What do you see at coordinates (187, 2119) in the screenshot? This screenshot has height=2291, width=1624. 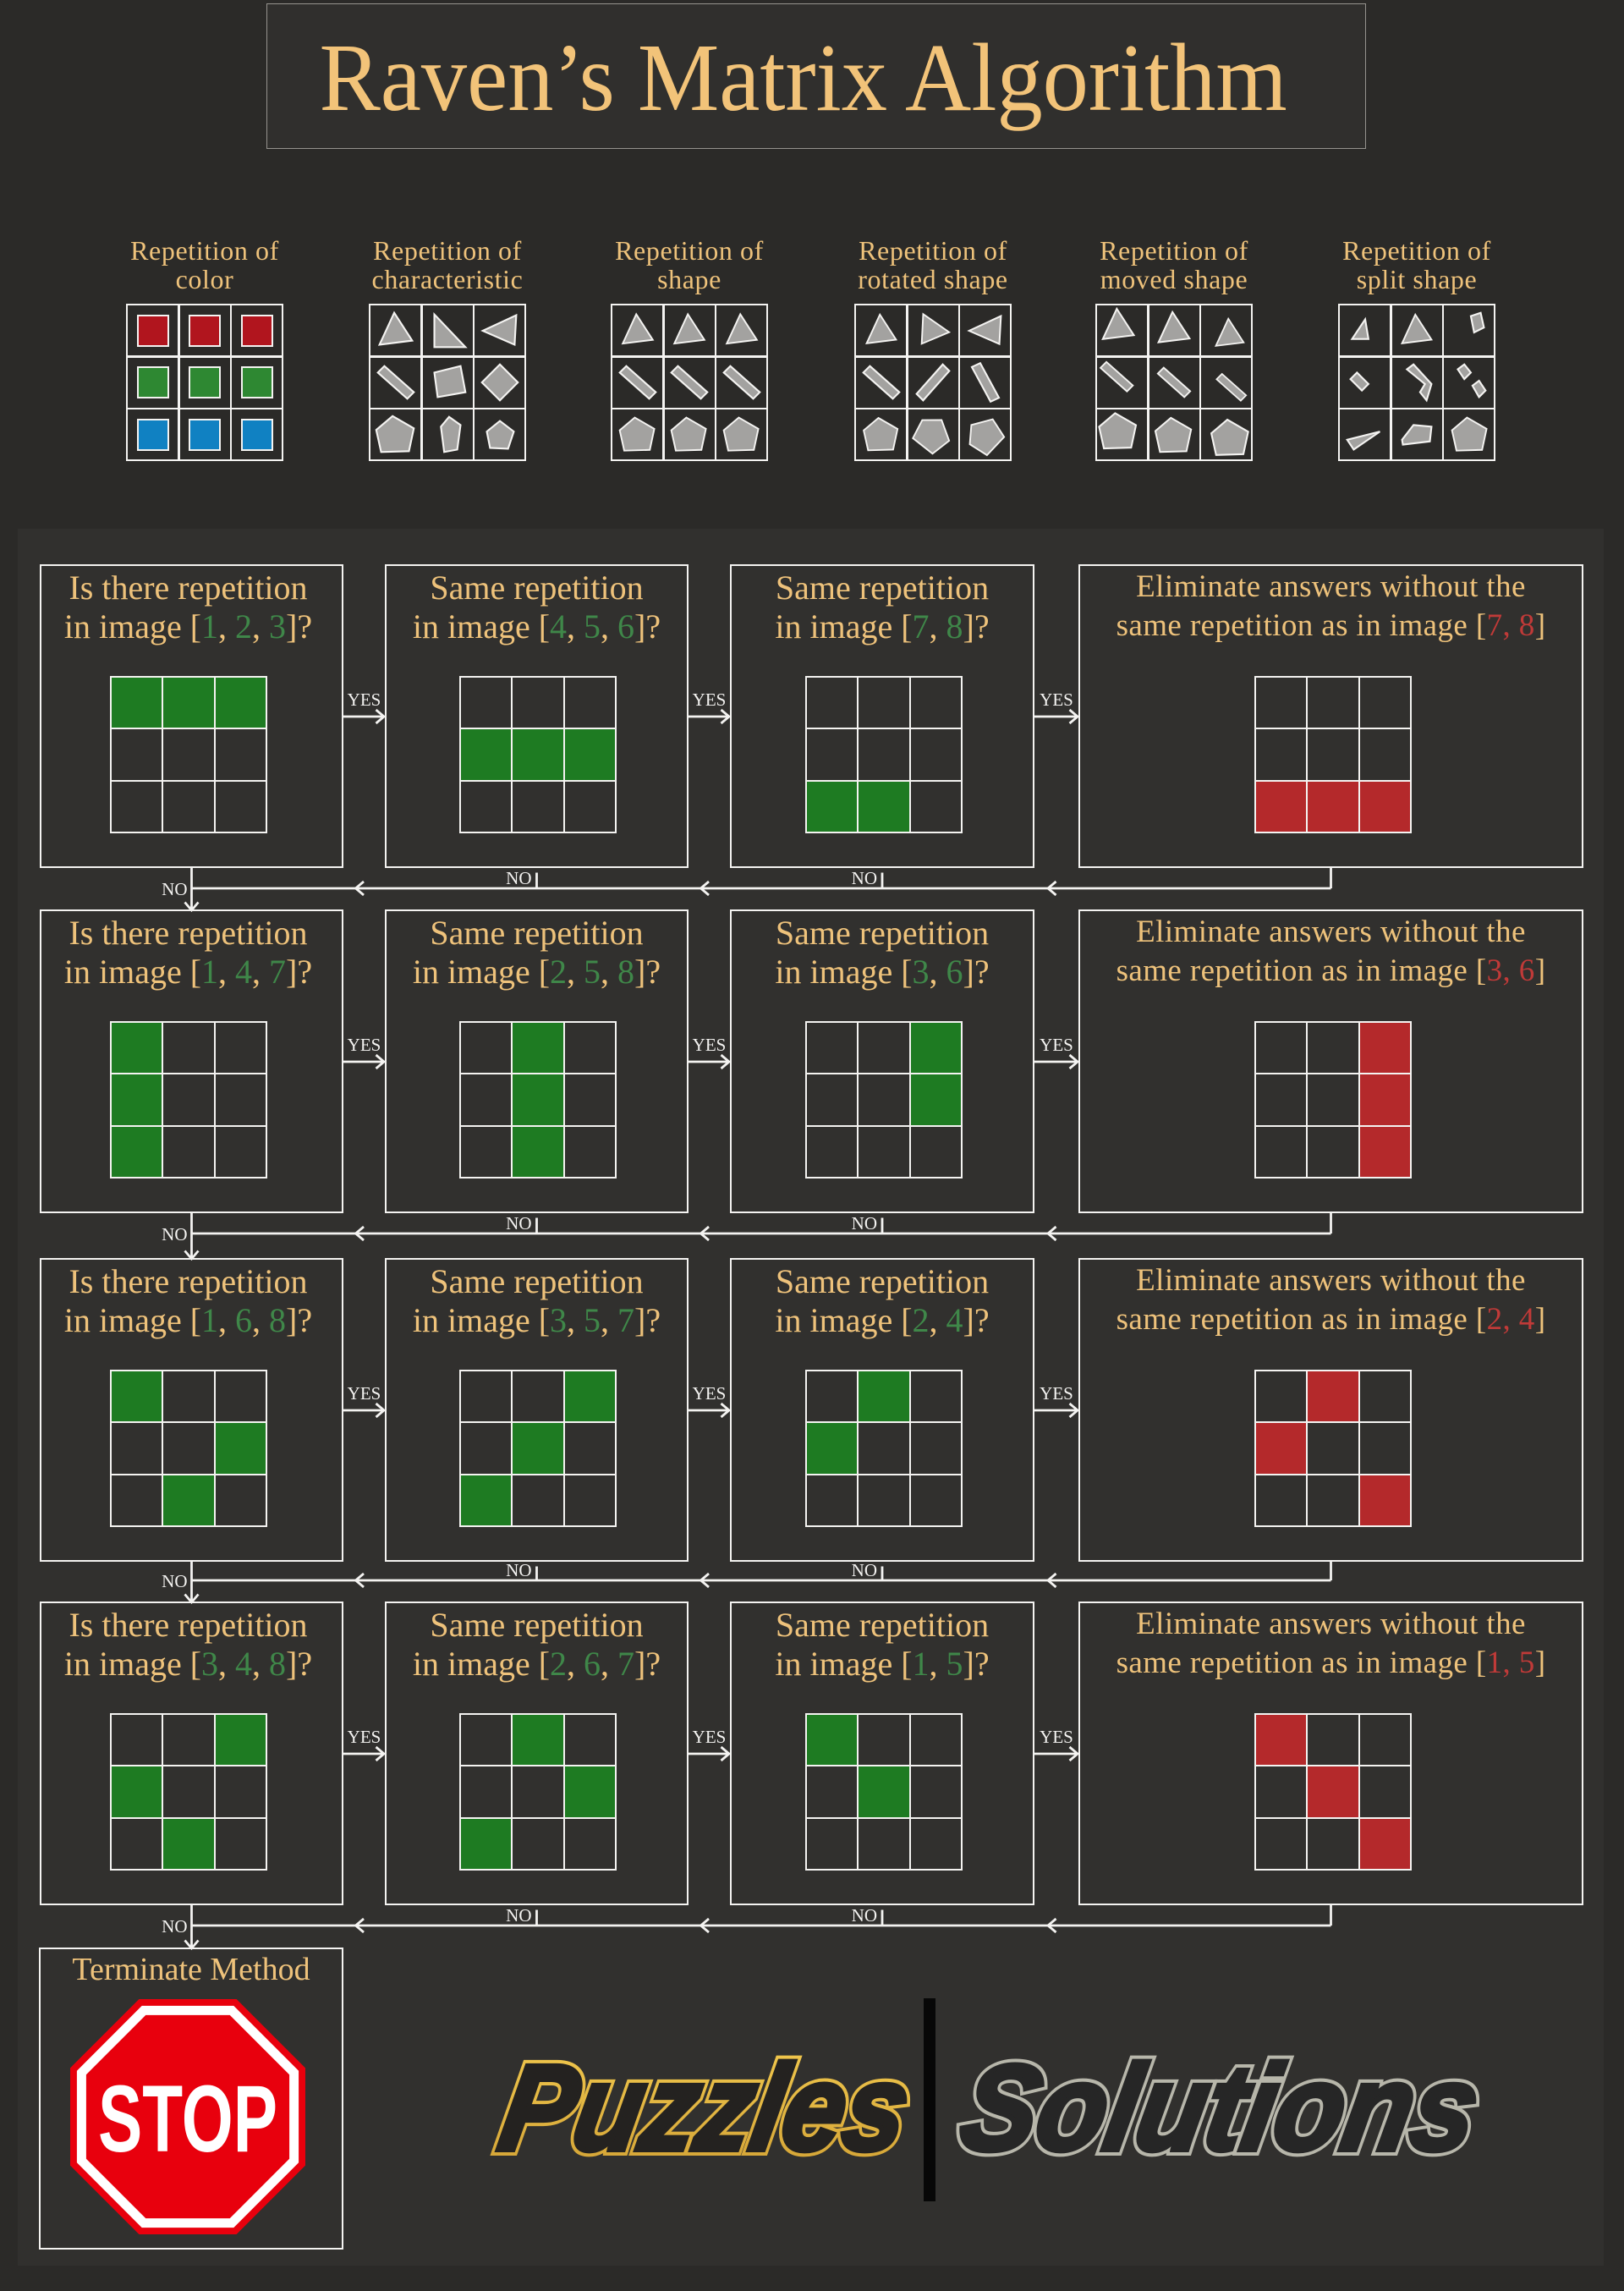 I see `svg-text: STOP` at bounding box center [187, 2119].